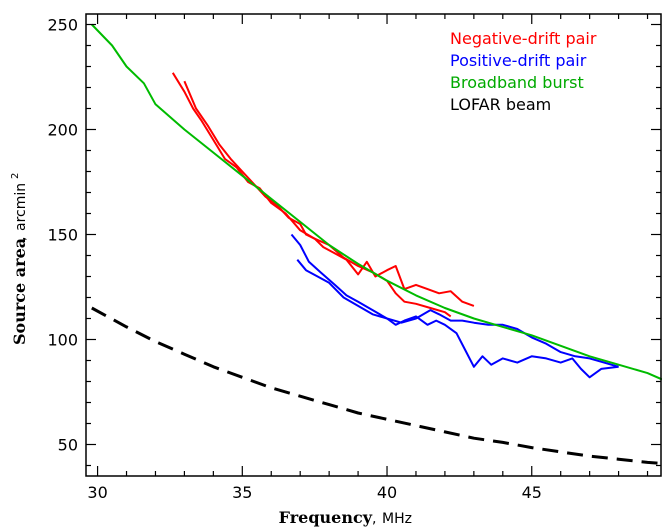 The width and height of the screenshot is (662, 529). I want to click on y-tick-label: 250, so click(62, 25).